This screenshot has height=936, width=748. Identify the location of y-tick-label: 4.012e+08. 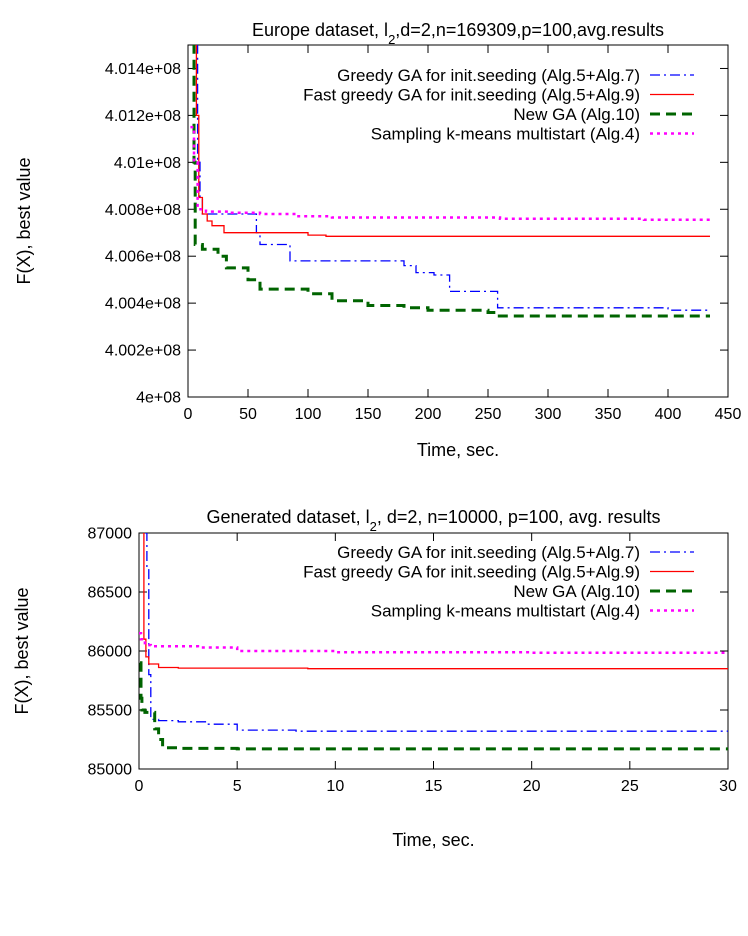
(143, 116).